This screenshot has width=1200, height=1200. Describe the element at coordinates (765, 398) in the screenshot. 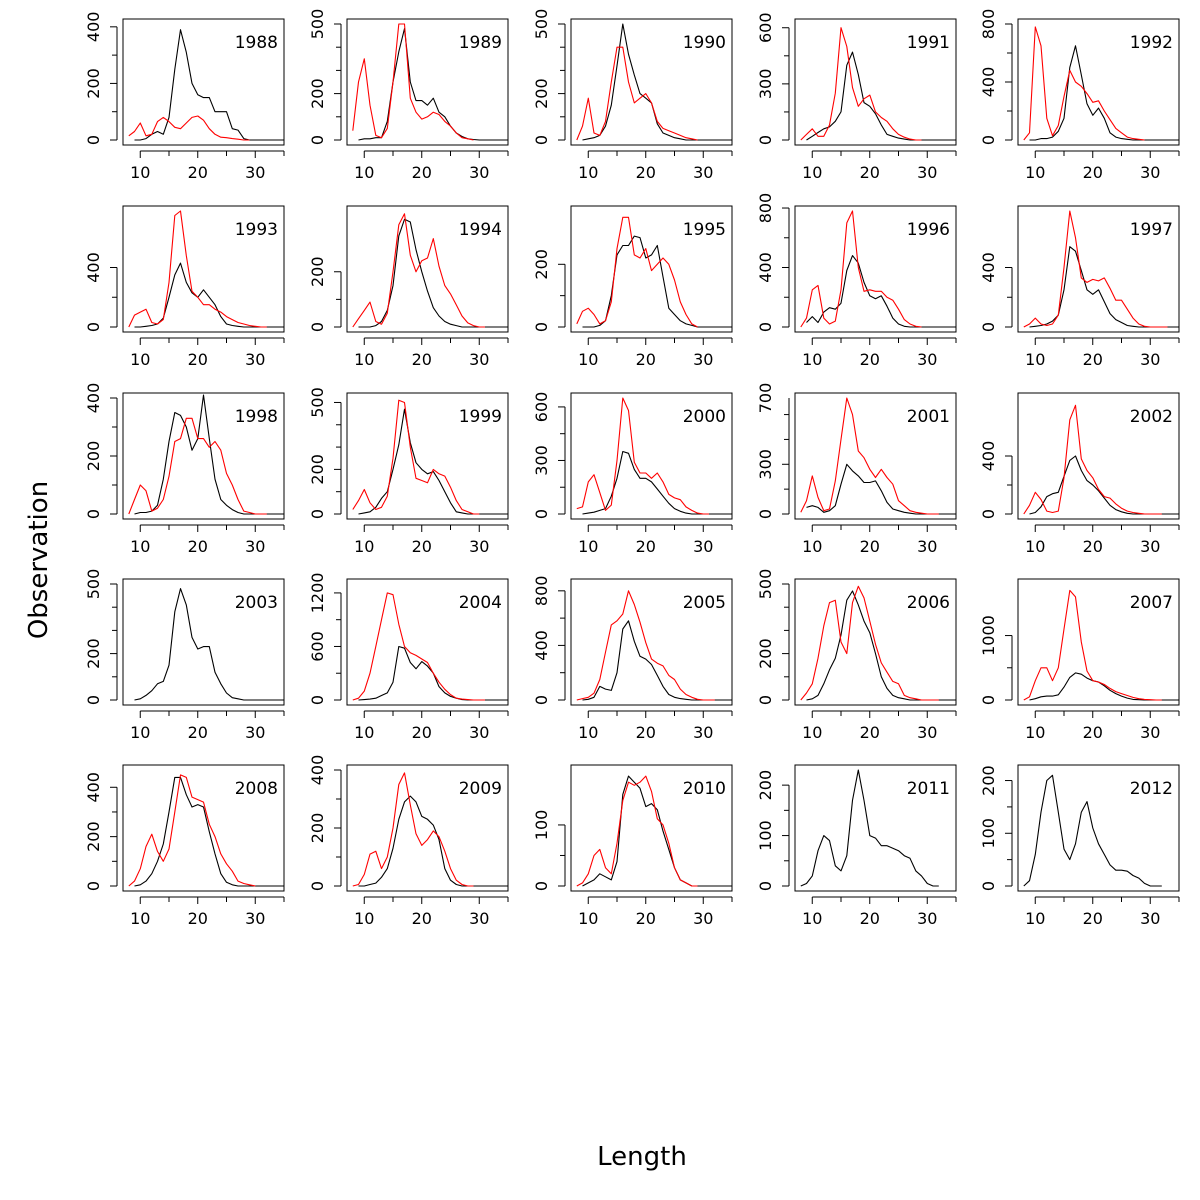

I see `y-tick-label: 700` at that location.